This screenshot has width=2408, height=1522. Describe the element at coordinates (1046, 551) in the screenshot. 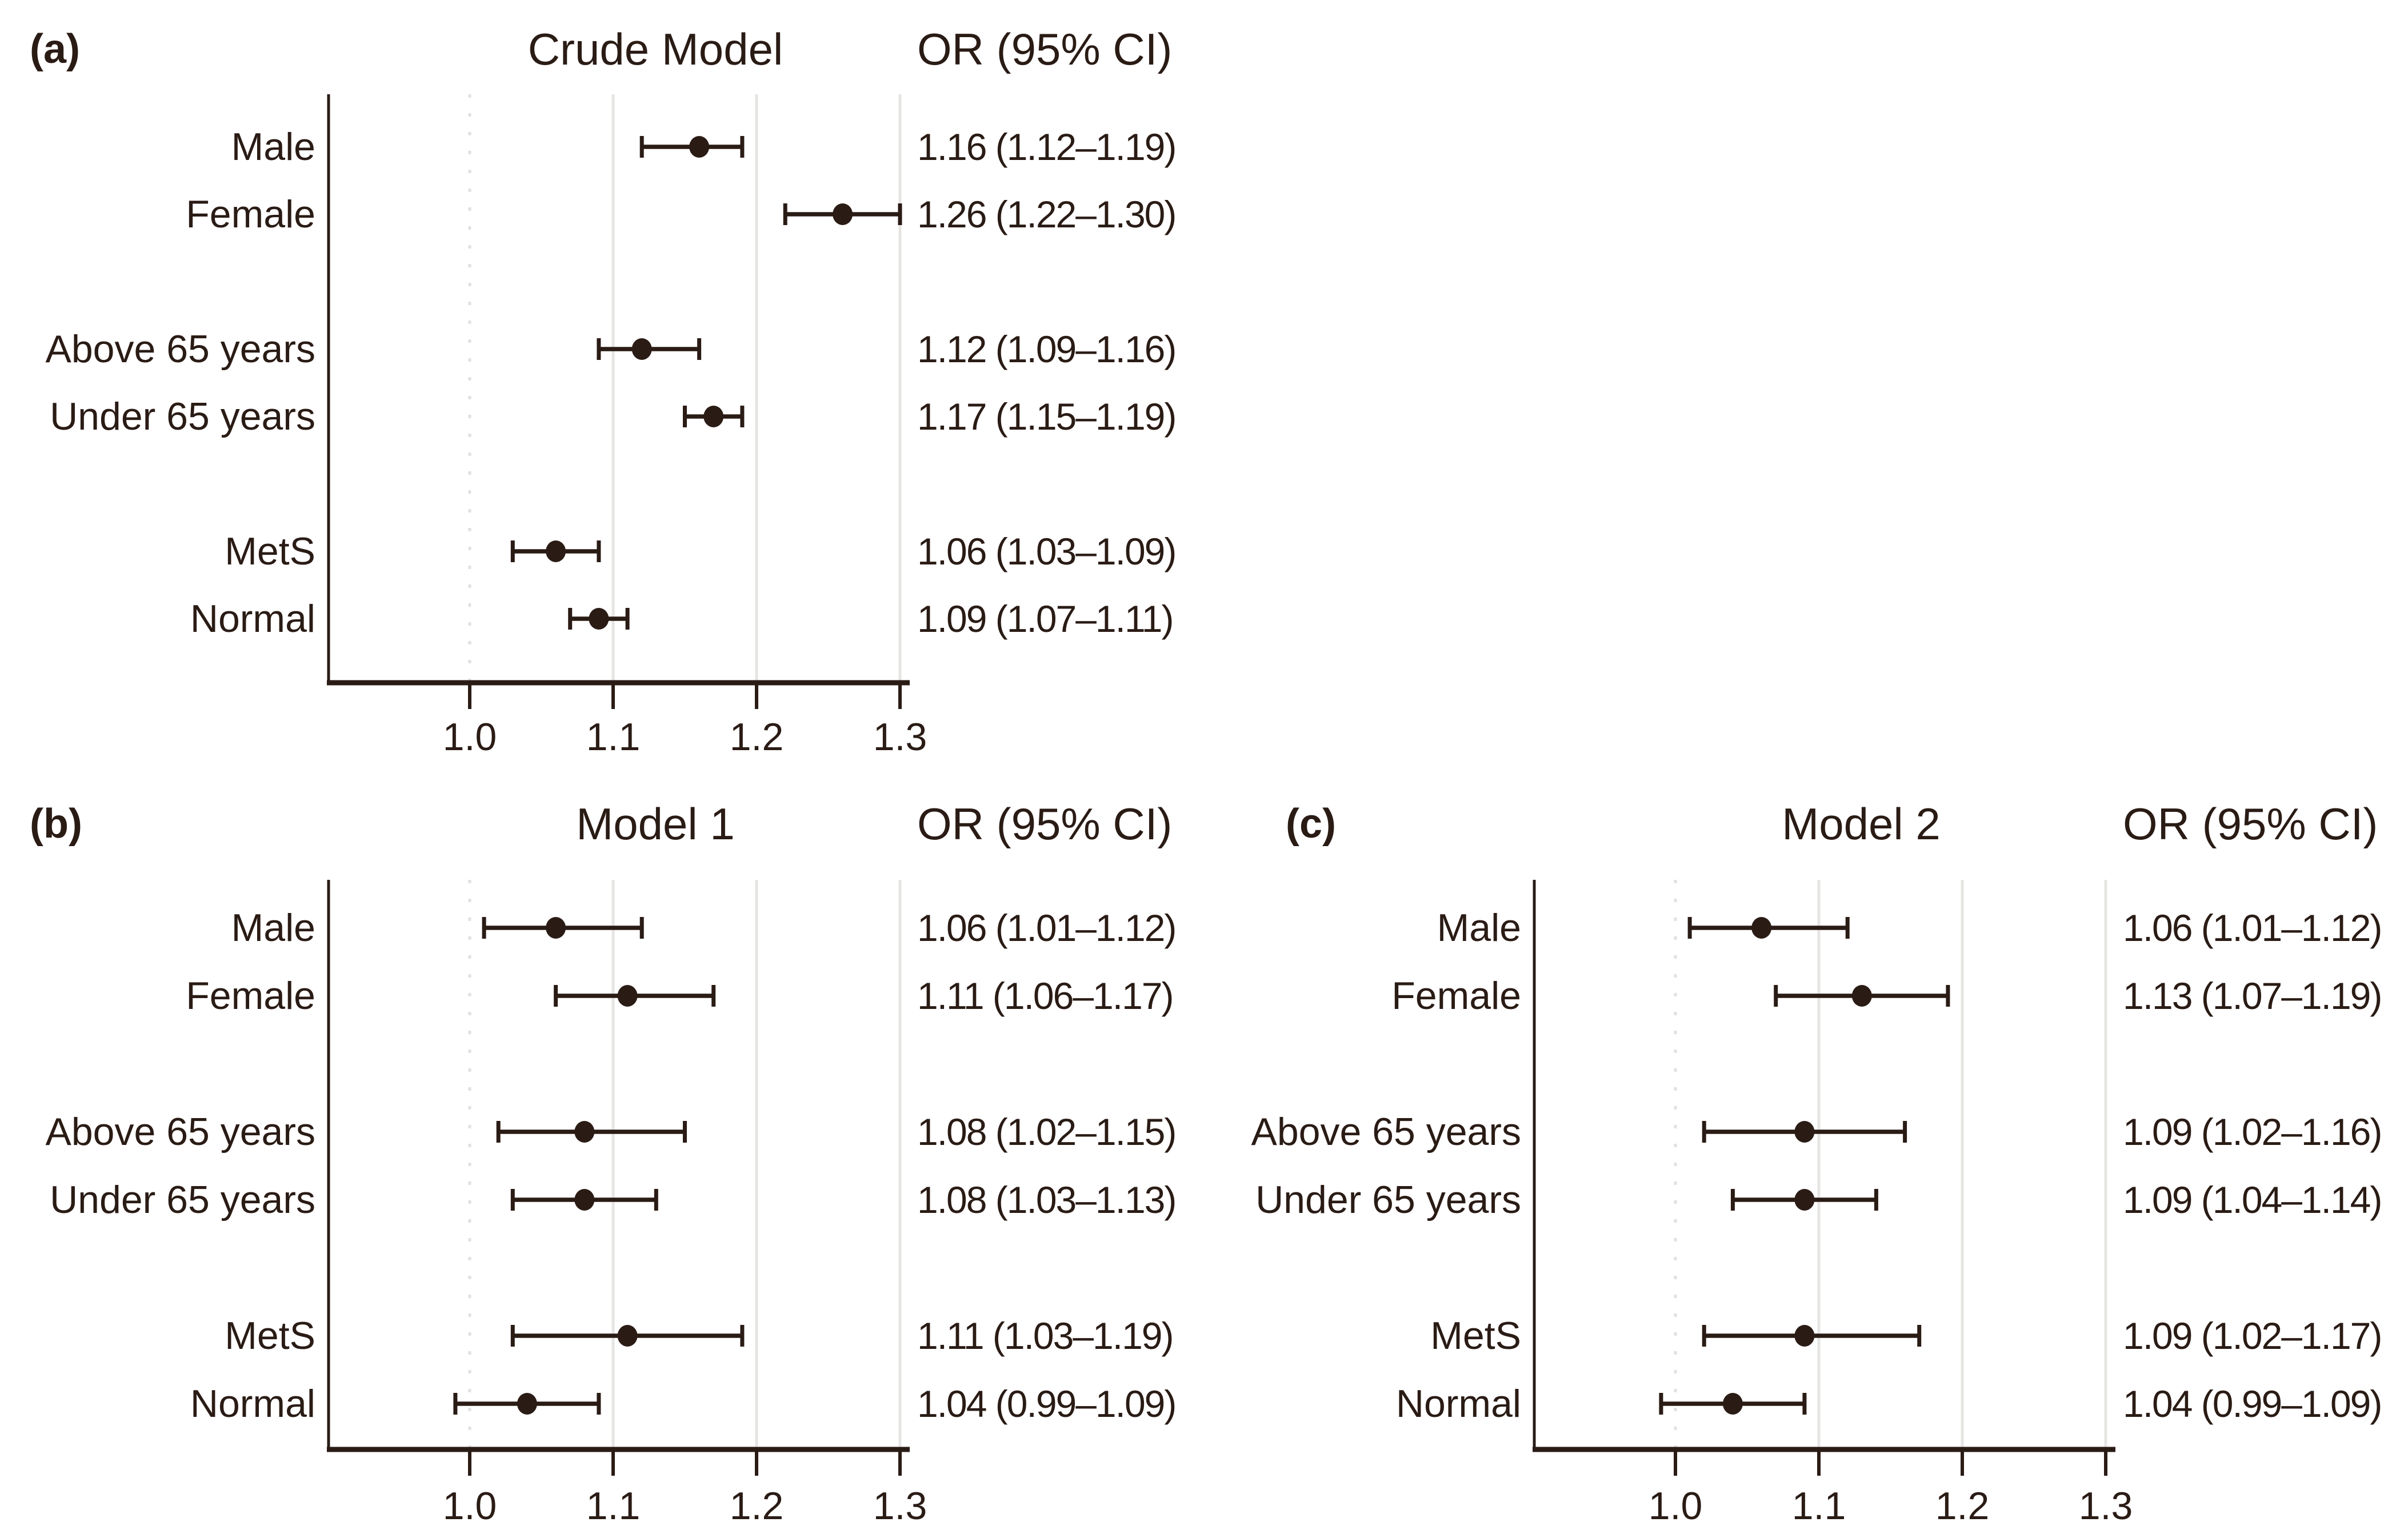

I see `or-ci-value: 1.06 (1.03–1.09)` at that location.